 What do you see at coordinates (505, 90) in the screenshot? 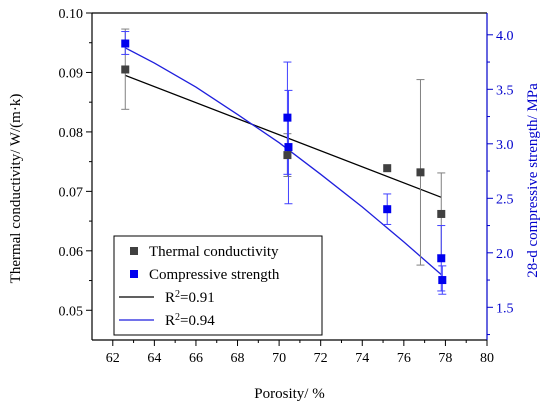
I see `right-y-tick-label: 3.5` at bounding box center [505, 90].